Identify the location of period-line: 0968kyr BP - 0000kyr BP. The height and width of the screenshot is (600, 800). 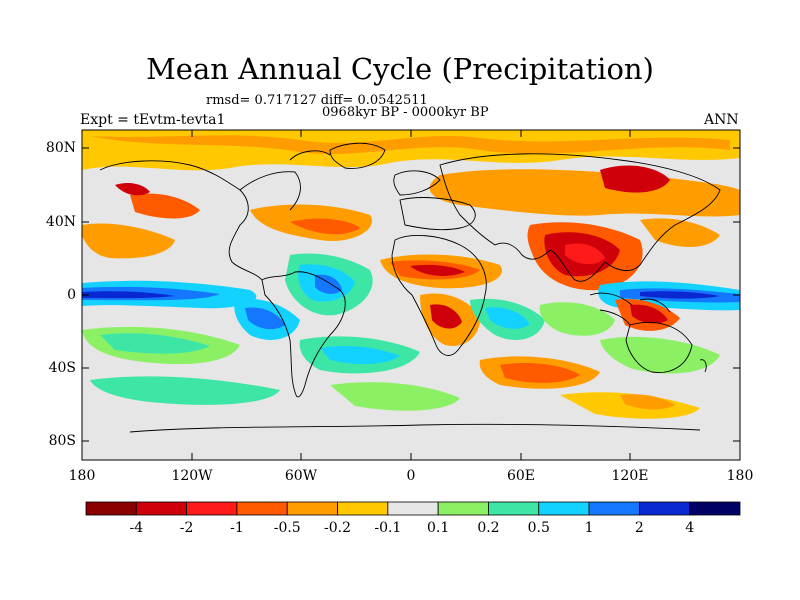
(405, 112).